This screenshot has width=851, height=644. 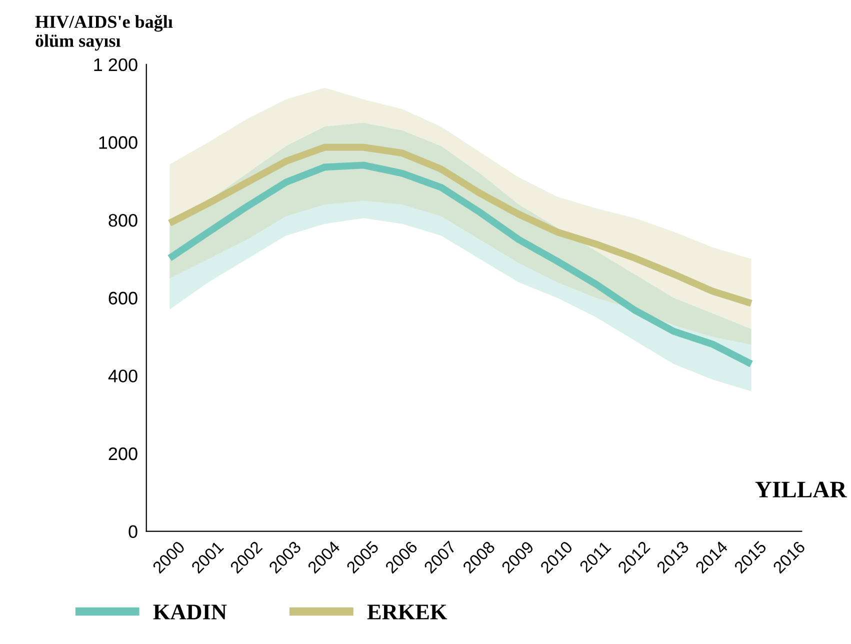 I want to click on y-tick-label: 0, so click(x=133, y=531).